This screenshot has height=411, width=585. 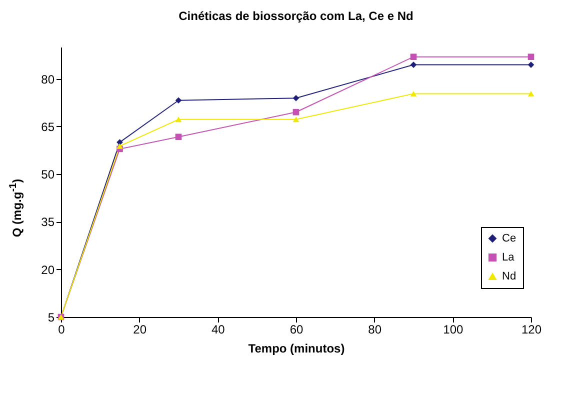 I want to click on x-axis-title: Tempo (minutos), so click(x=296, y=349).